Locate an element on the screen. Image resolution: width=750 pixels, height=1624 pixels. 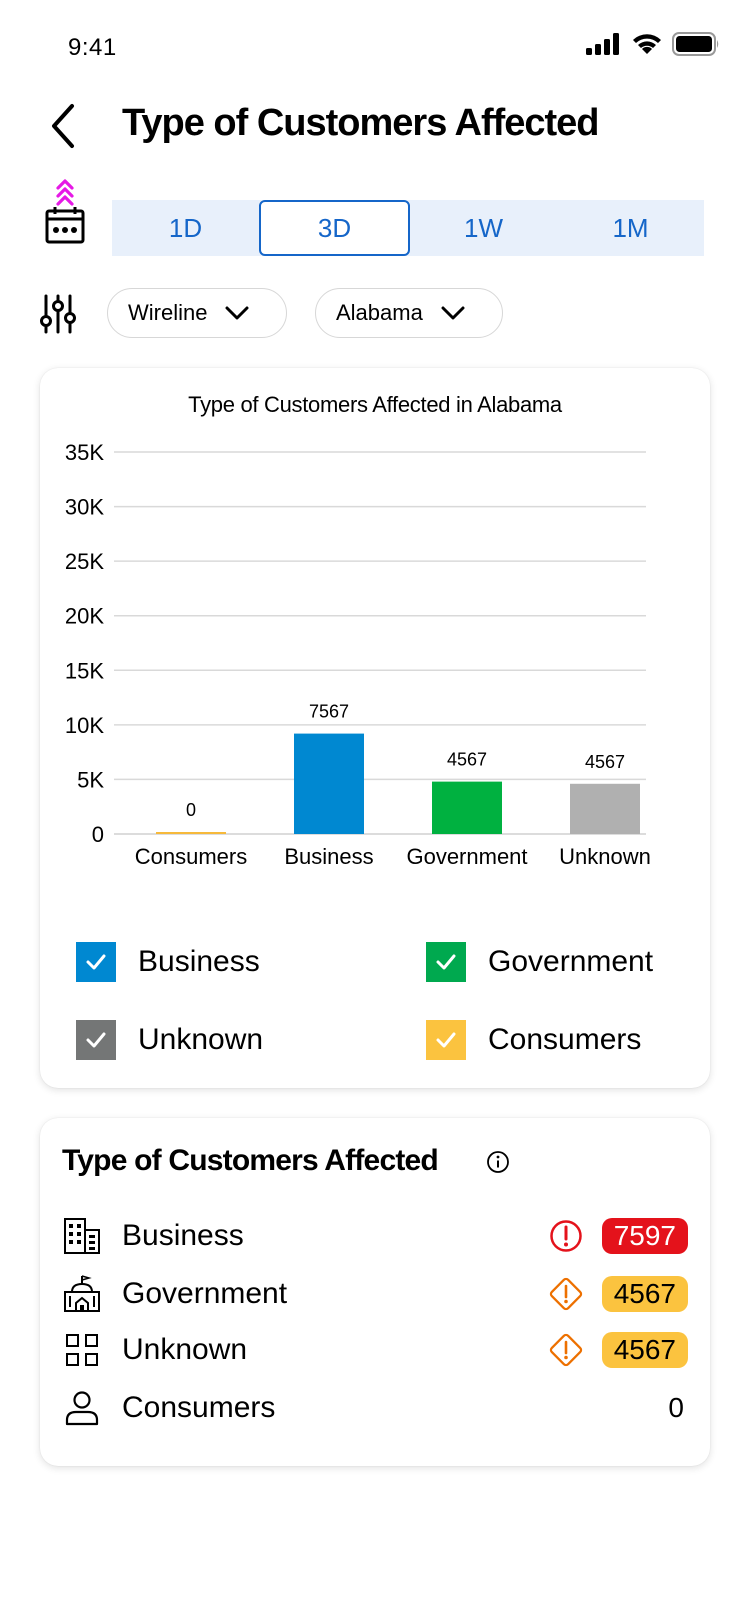
chevron-left-icon is located at coordinates (63, 126).